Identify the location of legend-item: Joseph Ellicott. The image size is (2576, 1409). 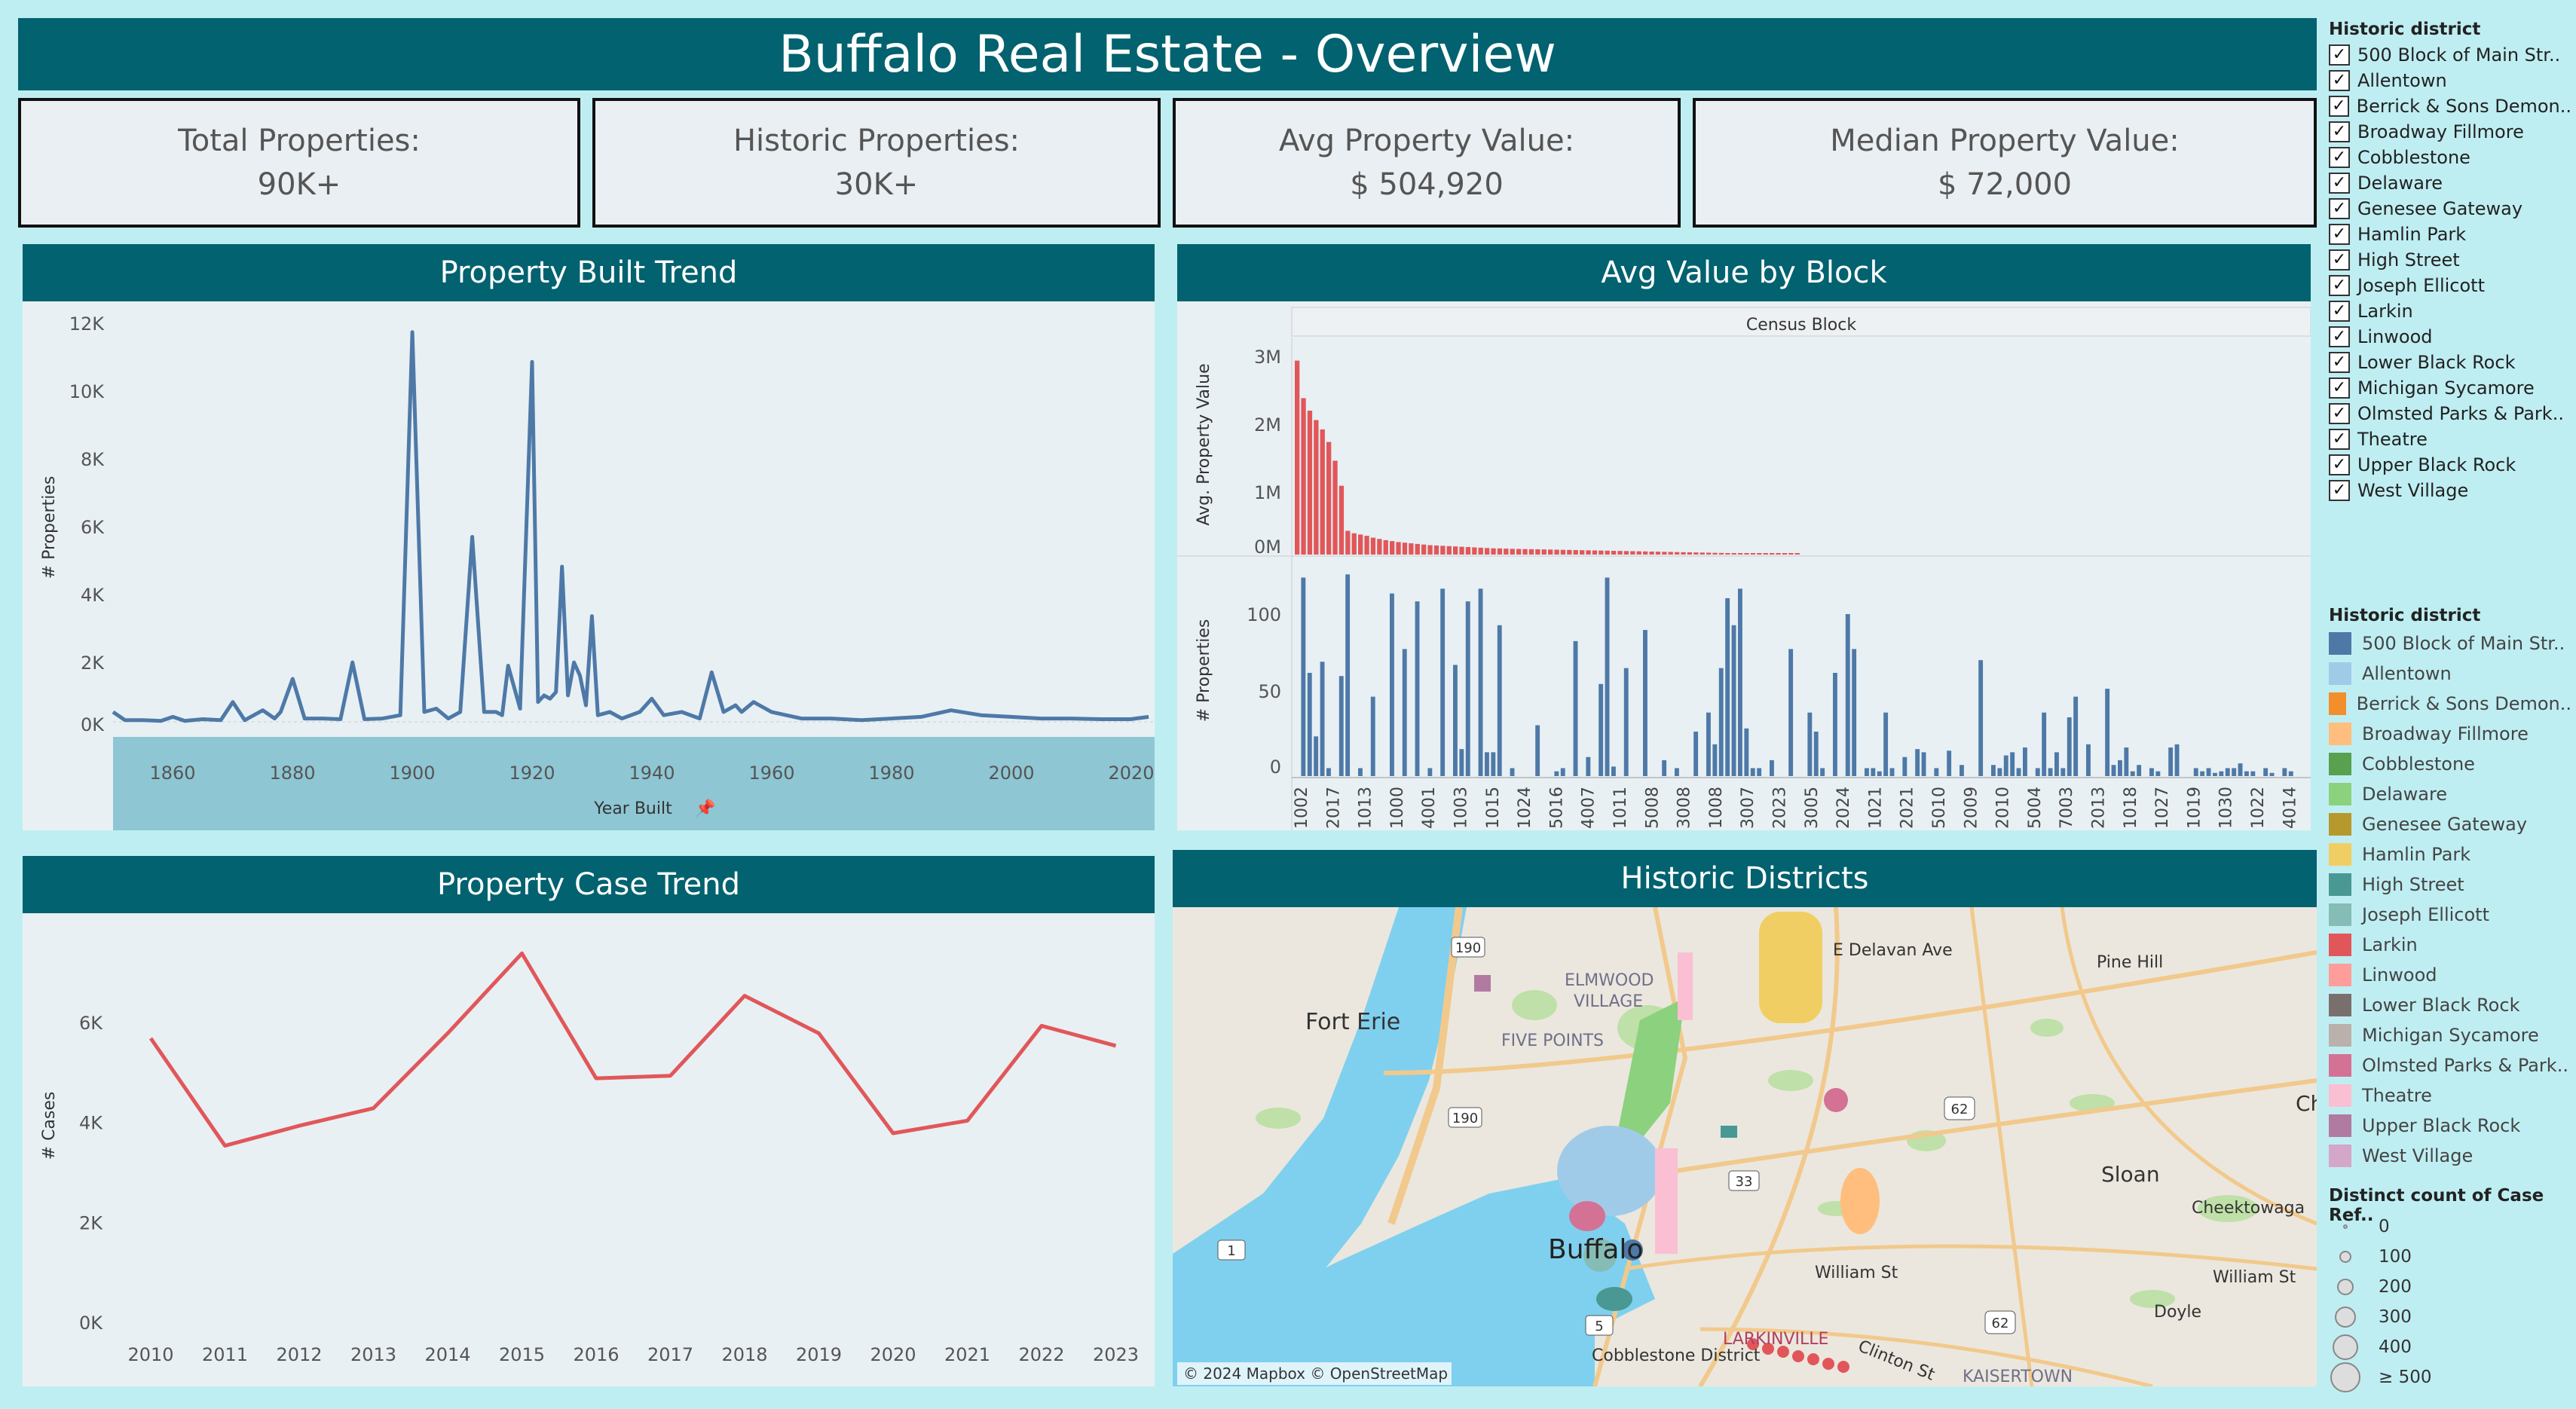
(2450, 915).